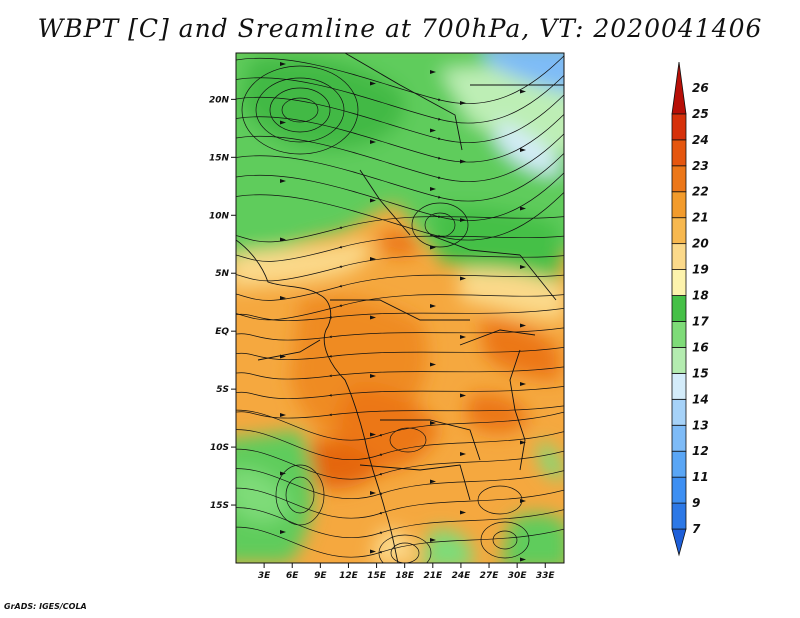  I want to click on colorbar-label: 17, so click(700, 321).